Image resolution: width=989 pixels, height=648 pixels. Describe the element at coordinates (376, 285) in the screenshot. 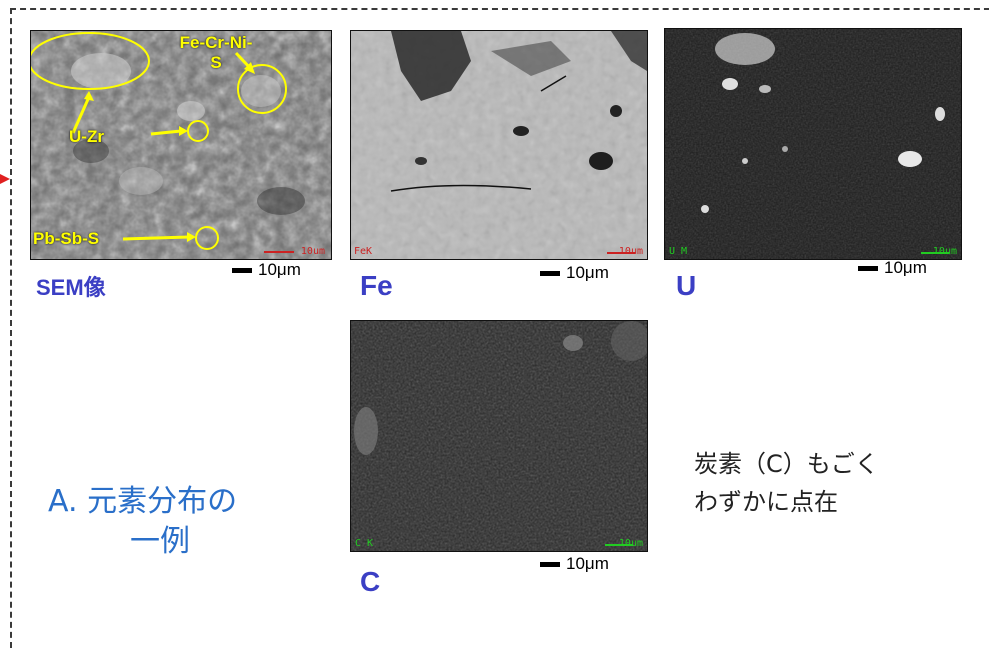

I see `fe-label: Fe` at that location.